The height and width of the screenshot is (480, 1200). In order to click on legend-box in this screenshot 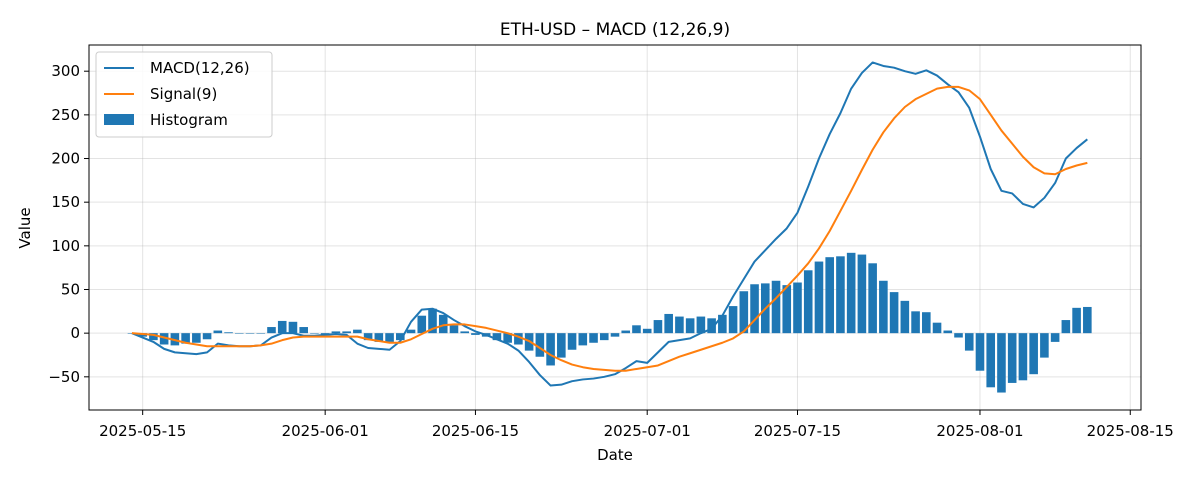, I will do `click(184, 94)`.